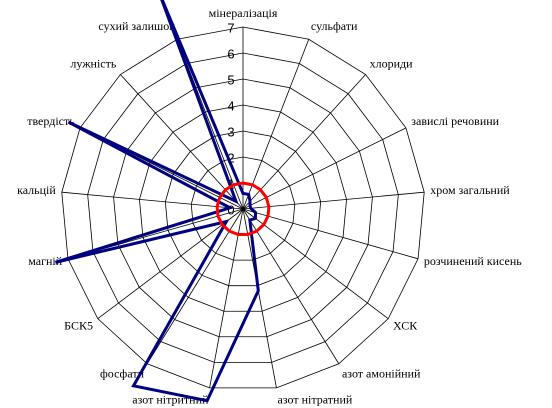 The height and width of the screenshot is (408, 552). What do you see at coordinates (315, 399) in the screenshot?
I see `axis-label: азот нітратний` at bounding box center [315, 399].